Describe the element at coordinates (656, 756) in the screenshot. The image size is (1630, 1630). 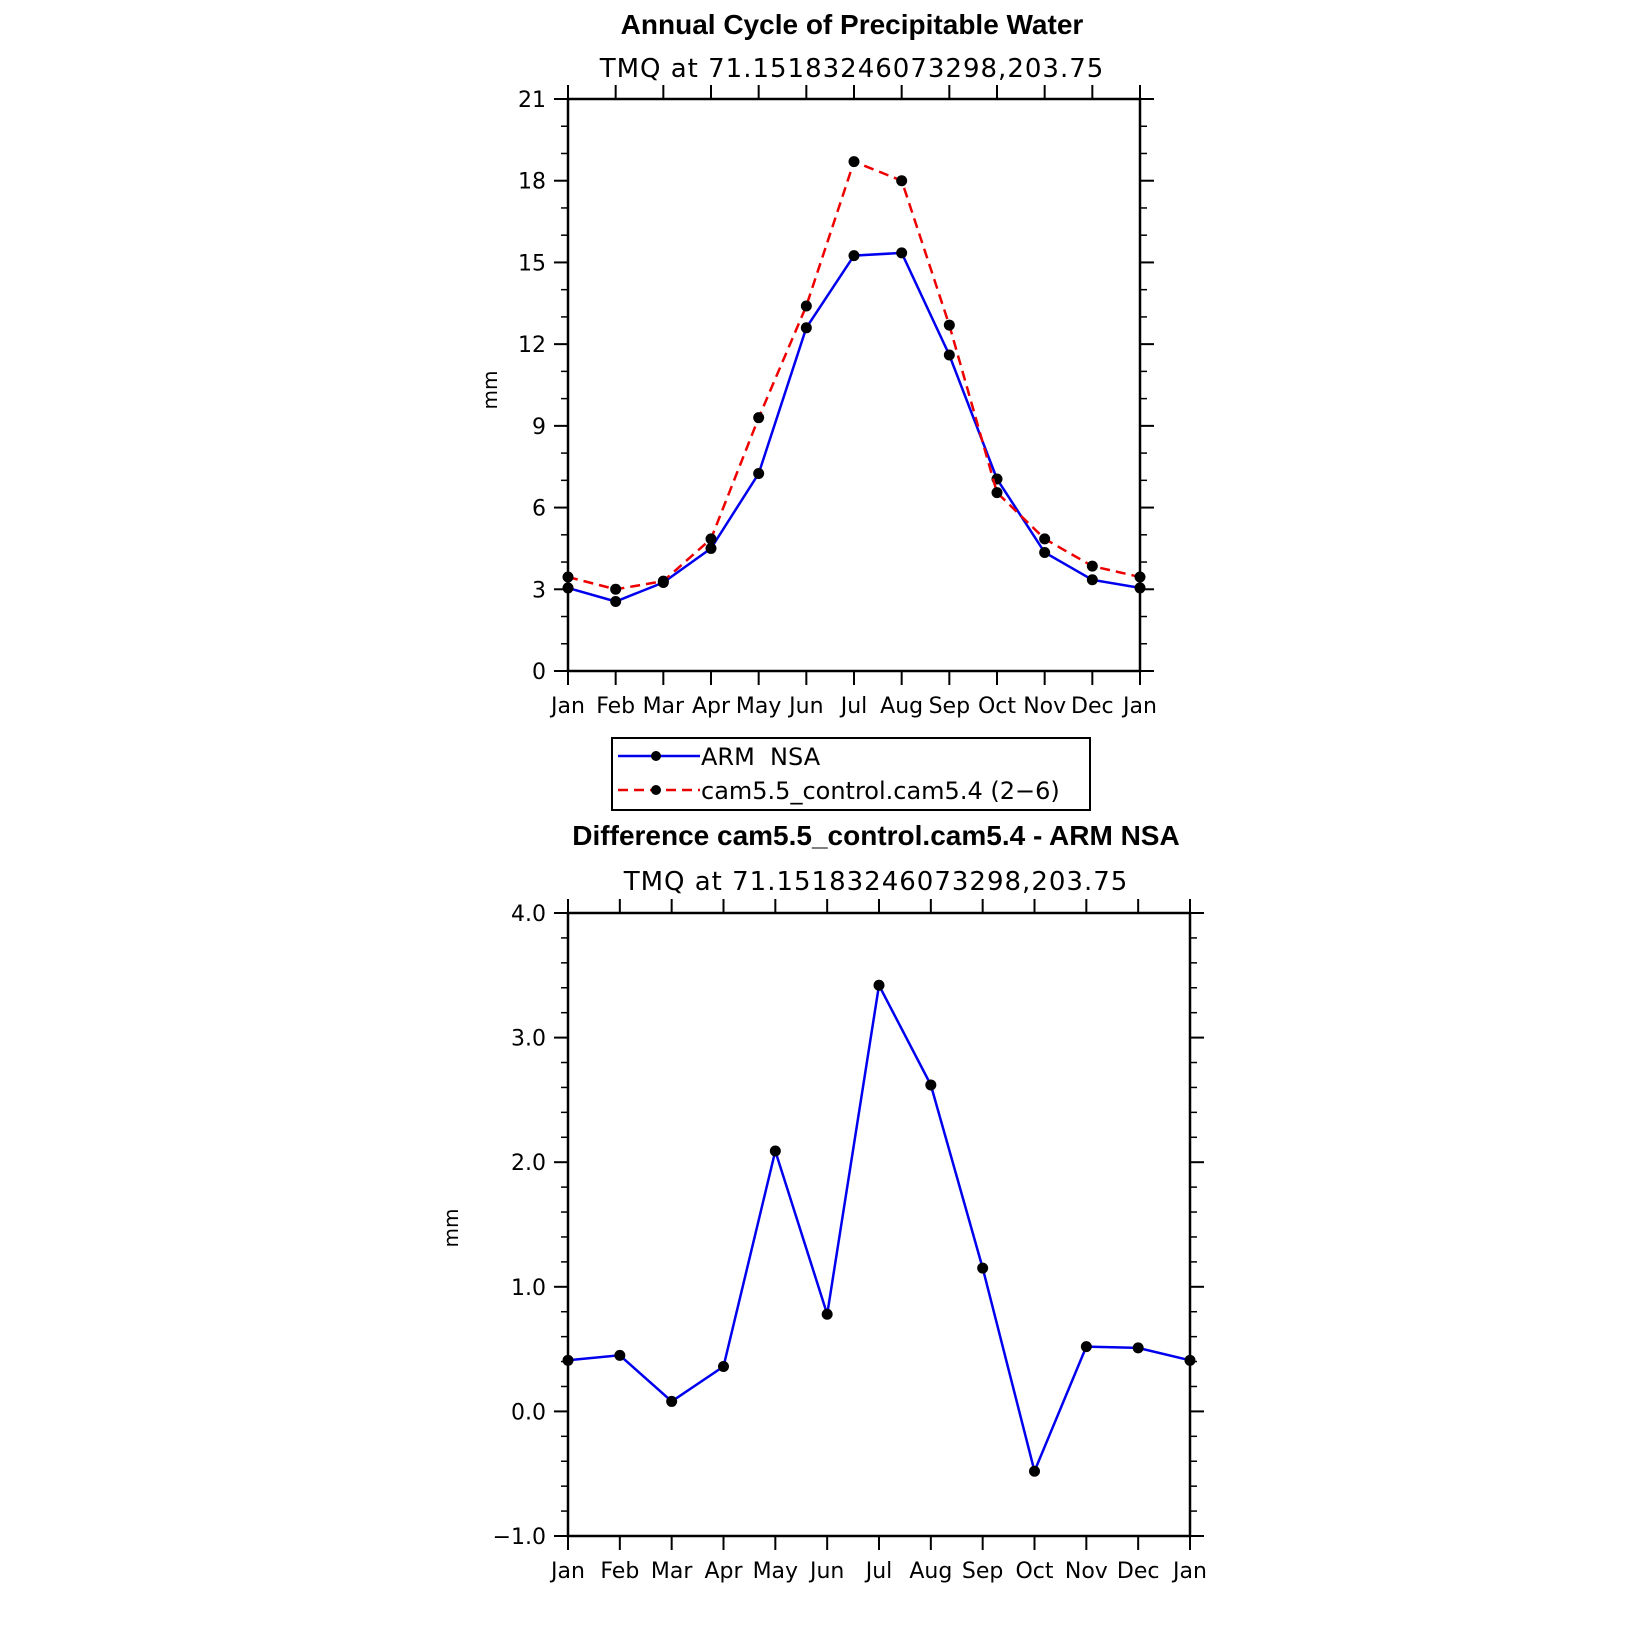
I see `legend-marker-arm` at that location.